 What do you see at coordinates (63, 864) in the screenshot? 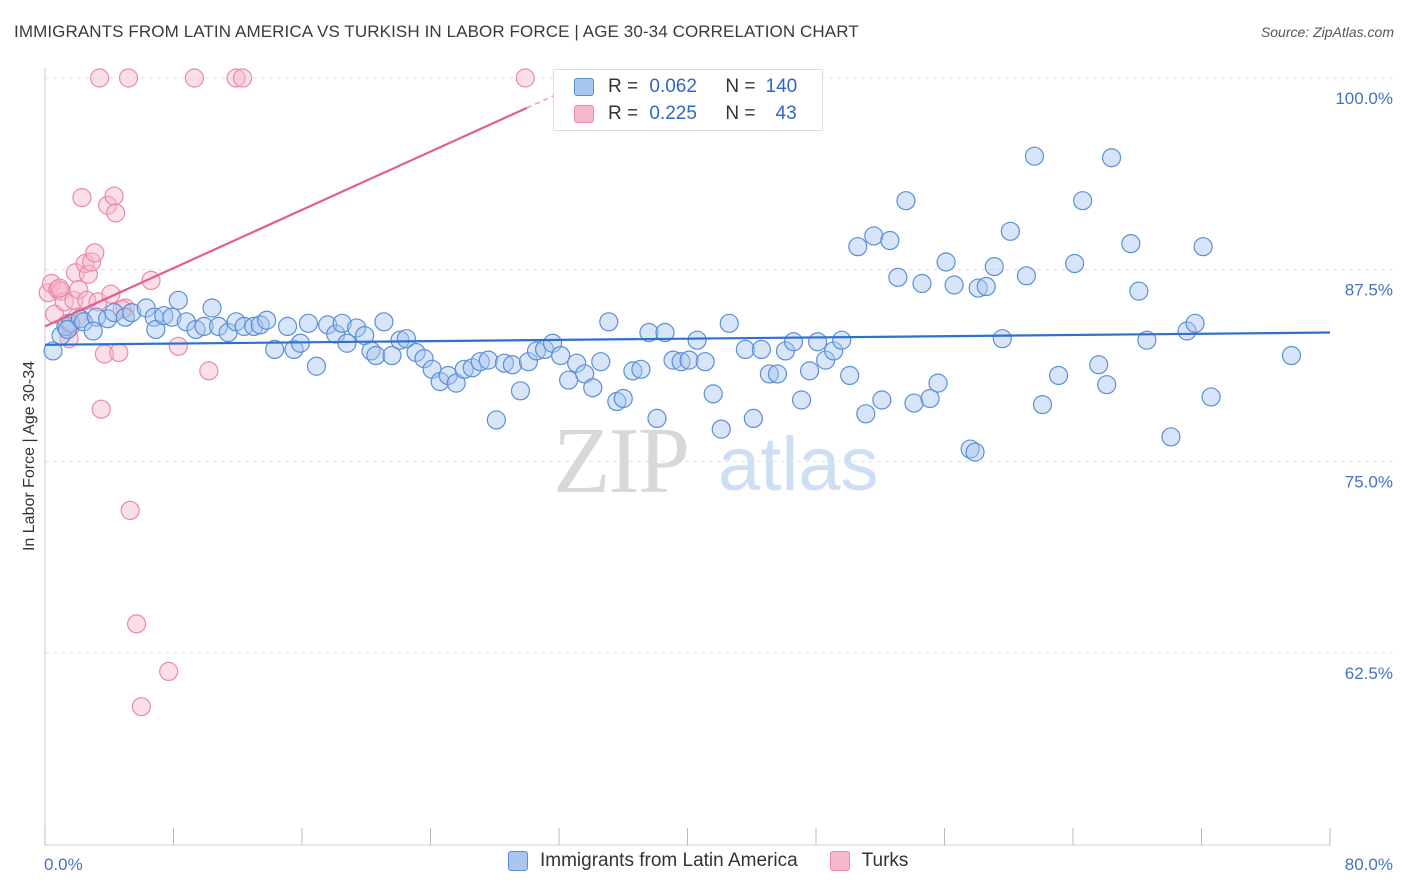
I see `x-tick-label-min: 0.0%` at bounding box center [63, 864].